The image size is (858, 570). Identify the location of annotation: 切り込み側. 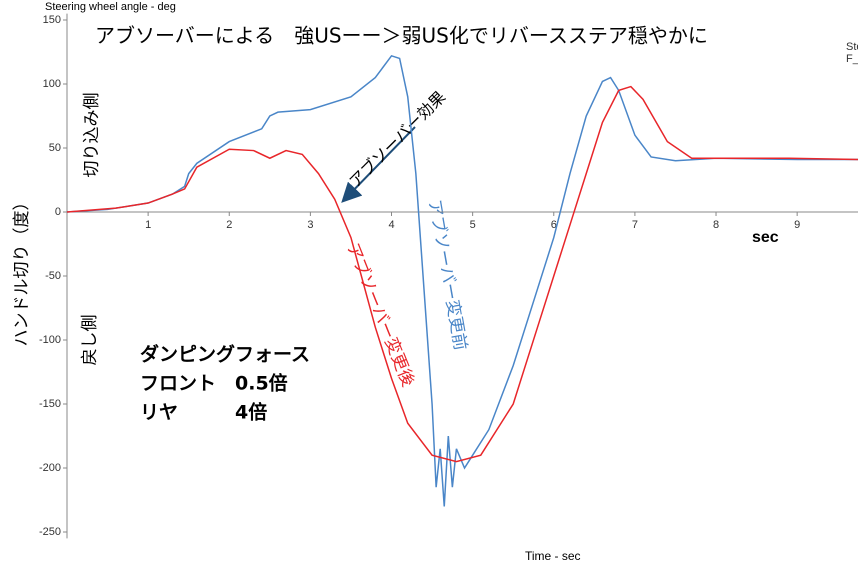
(92, 135).